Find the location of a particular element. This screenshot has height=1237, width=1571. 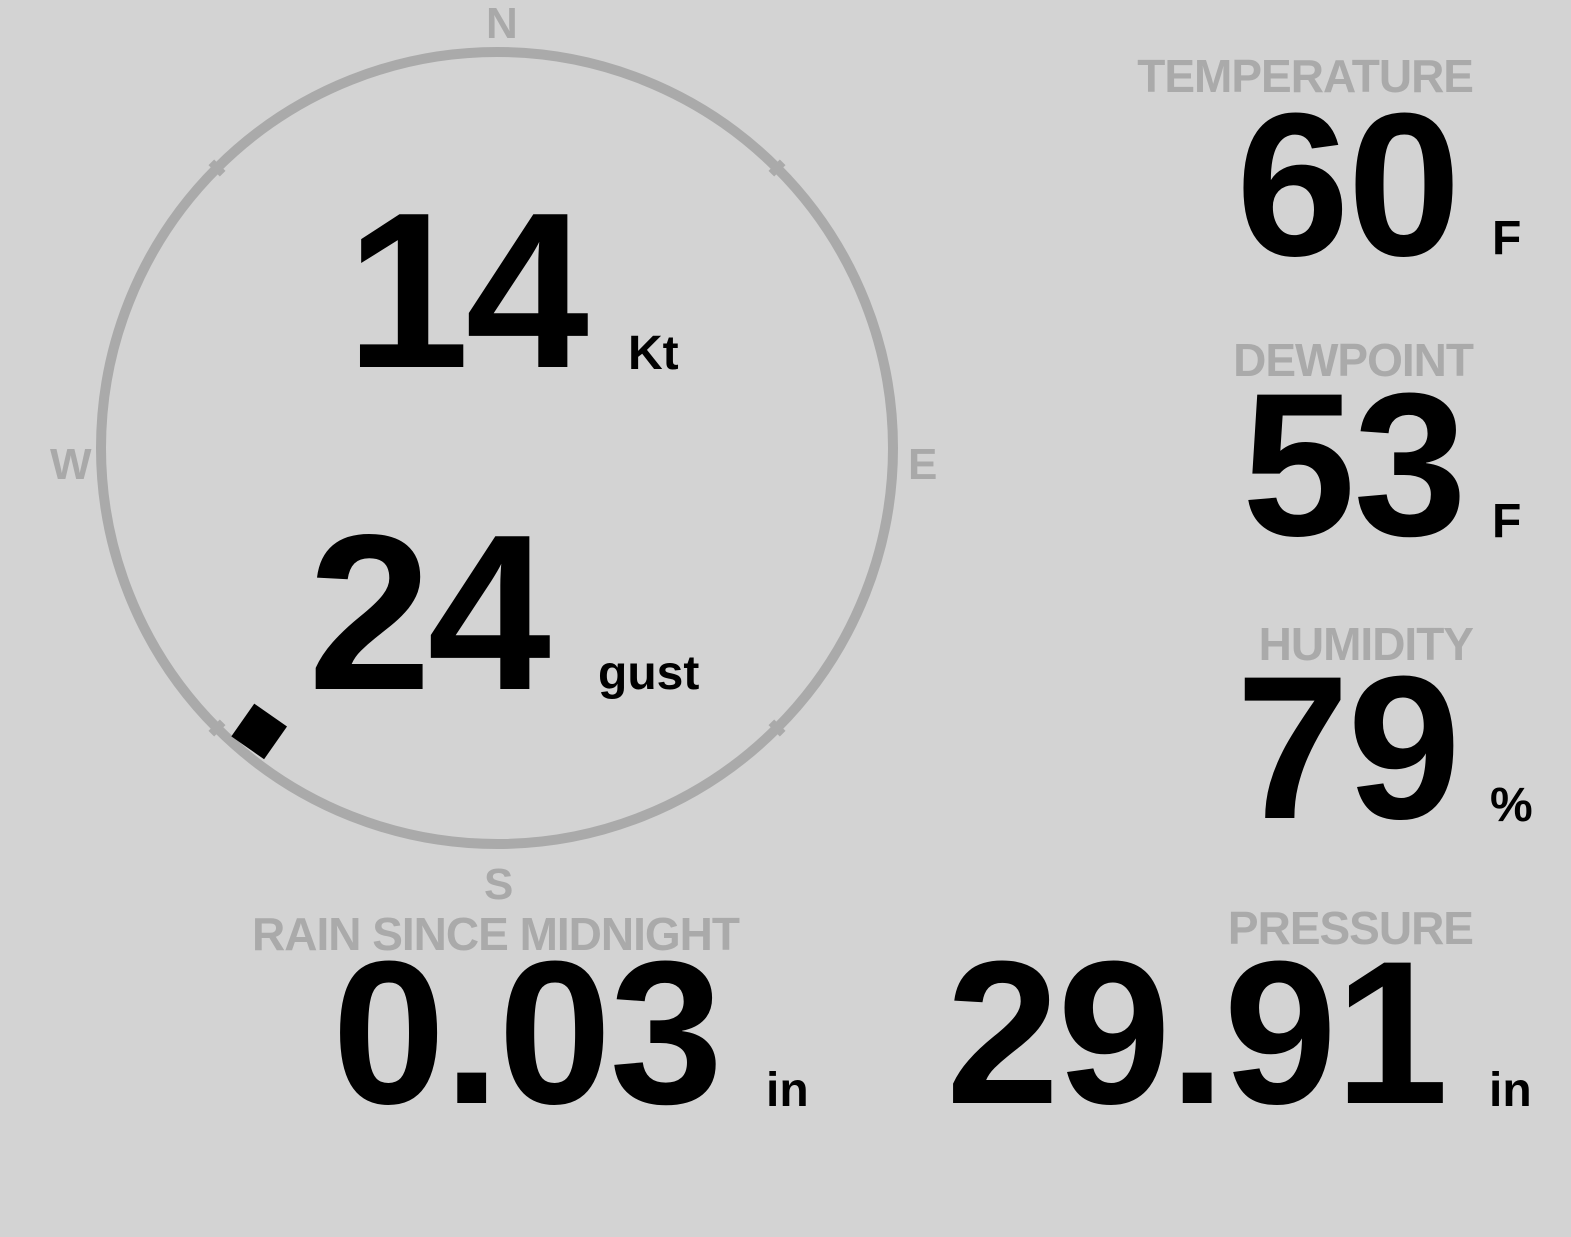

pressure-unit: in is located at coordinates (1510, 1090).